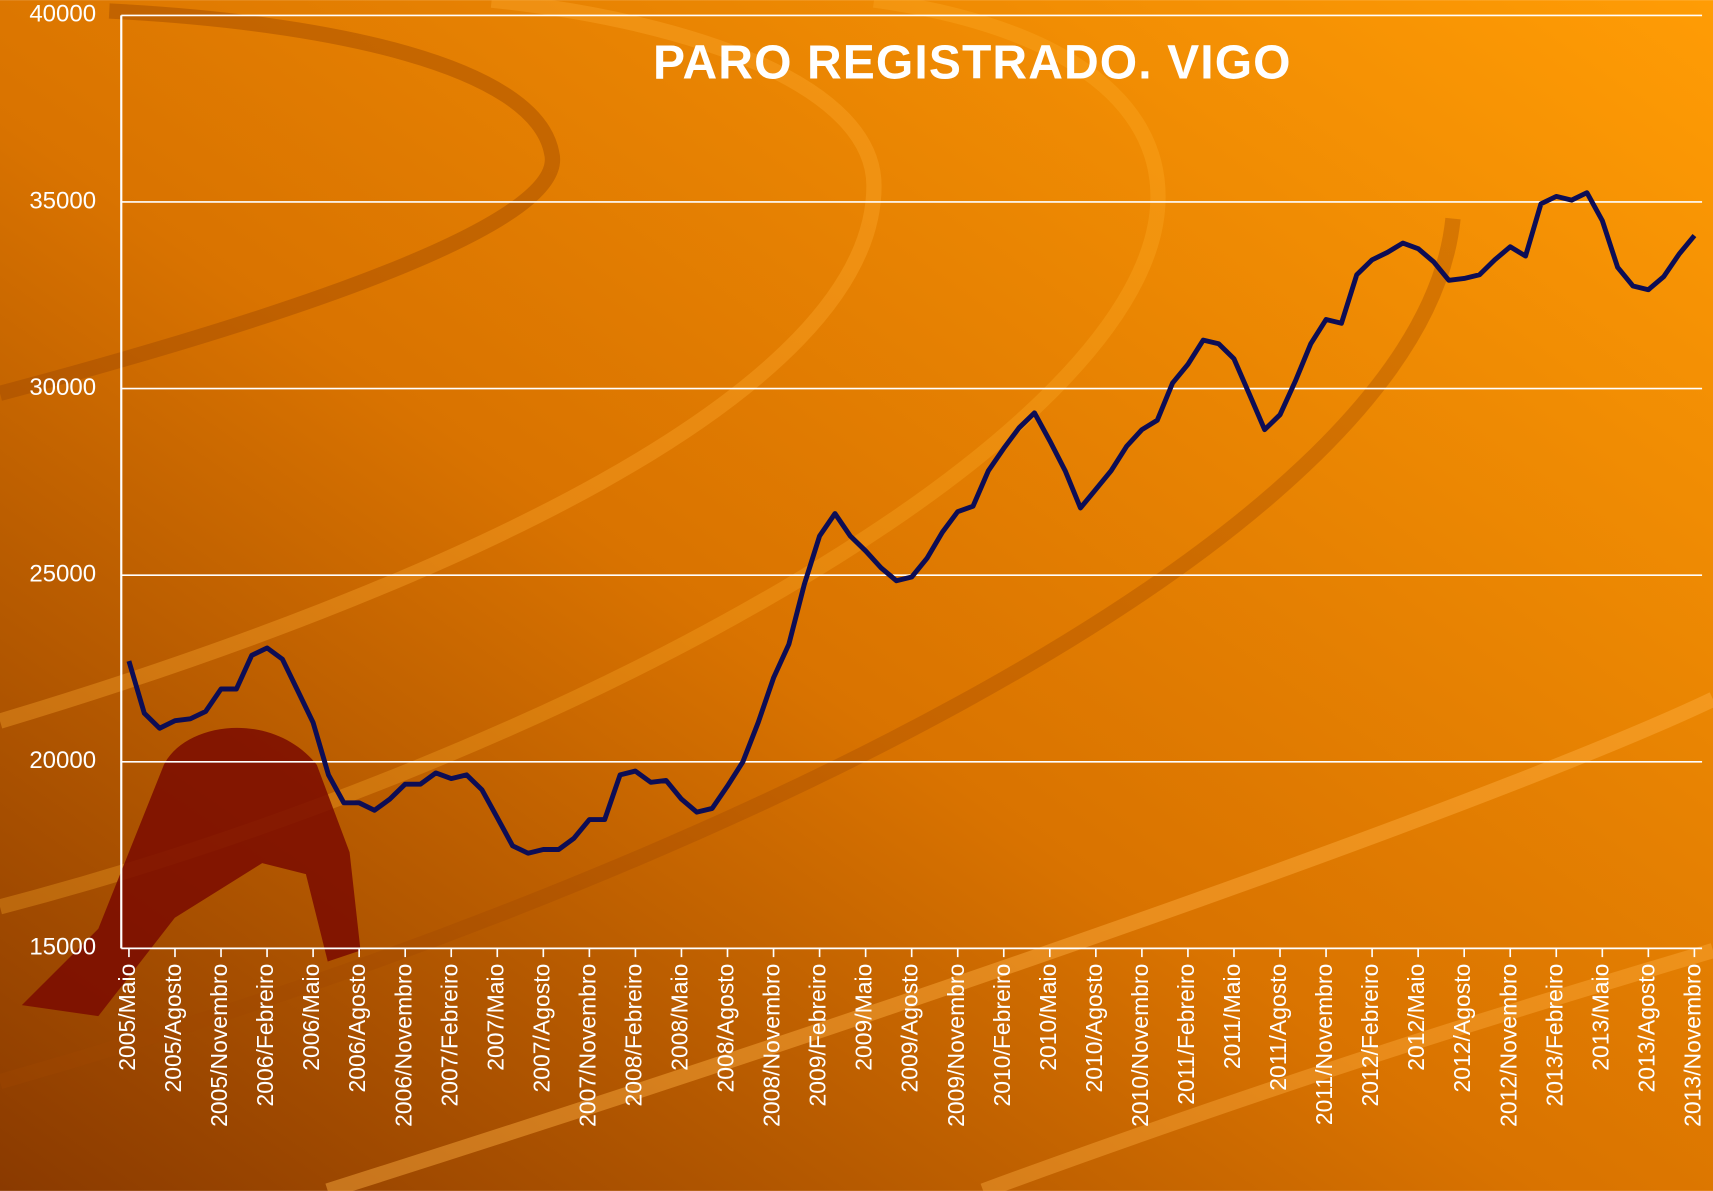 This screenshot has height=1191, width=1713. Describe the element at coordinates (1278, 1027) in the screenshot. I see `x-tick-label: 2011/Agosto` at that location.